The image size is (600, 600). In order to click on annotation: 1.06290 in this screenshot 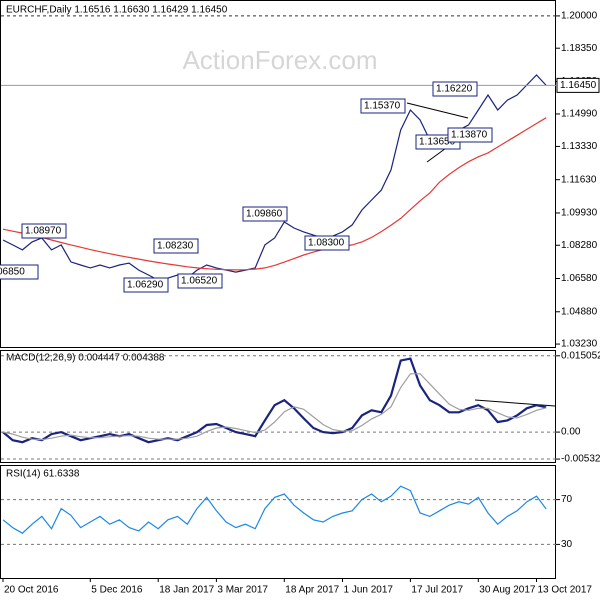, I will do `click(145, 285)`.